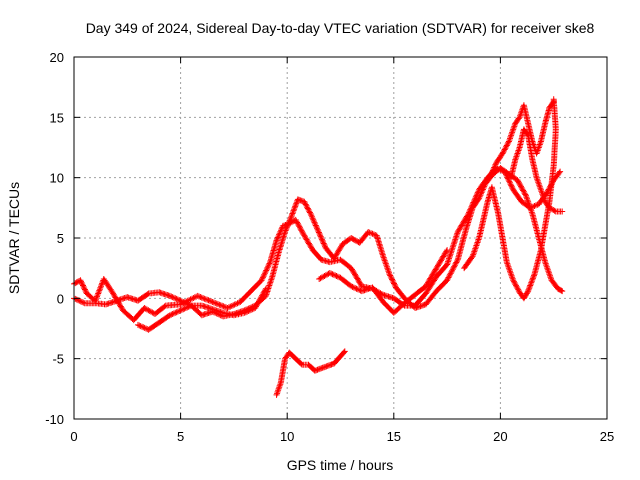 This screenshot has height=480, width=640. I want to click on y-tick-label: 5, so click(60, 238).